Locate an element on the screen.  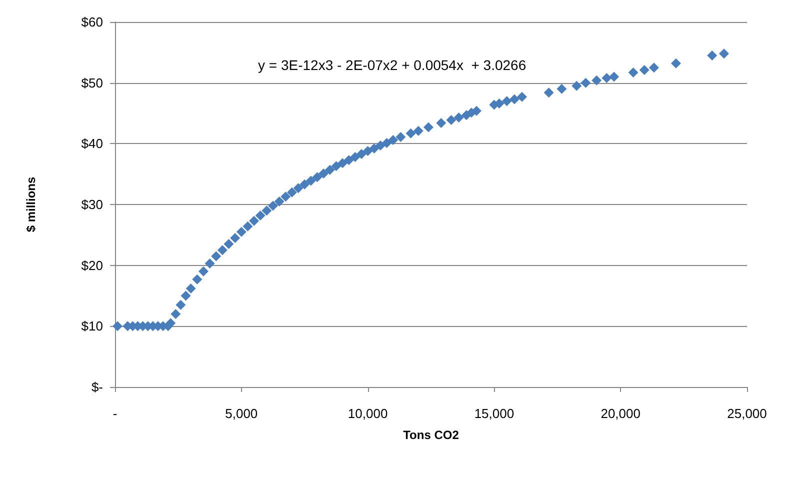
x-axis-title: Tons CO2 is located at coordinates (431, 435).